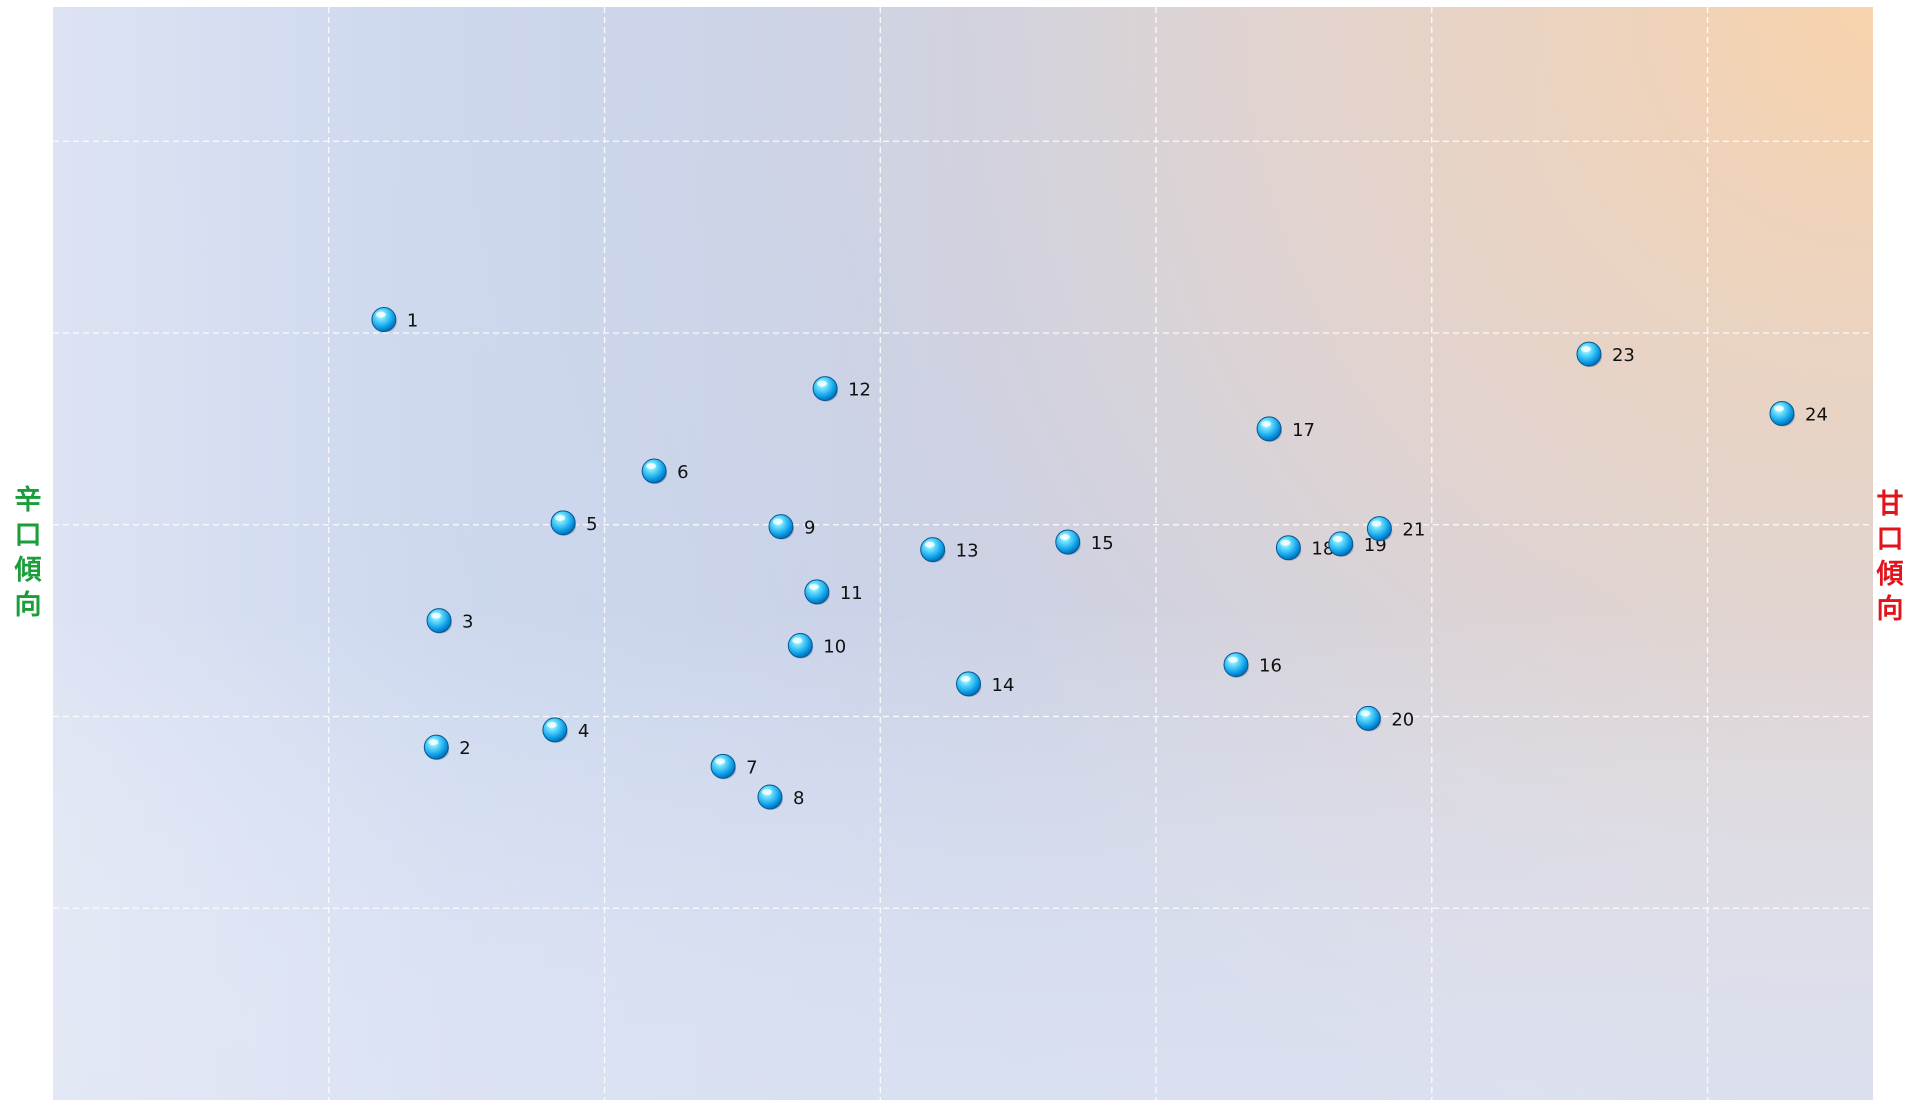 This screenshot has height=1100, width=1910. What do you see at coordinates (816, 646) in the screenshot?
I see `data-point-10: 10` at bounding box center [816, 646].